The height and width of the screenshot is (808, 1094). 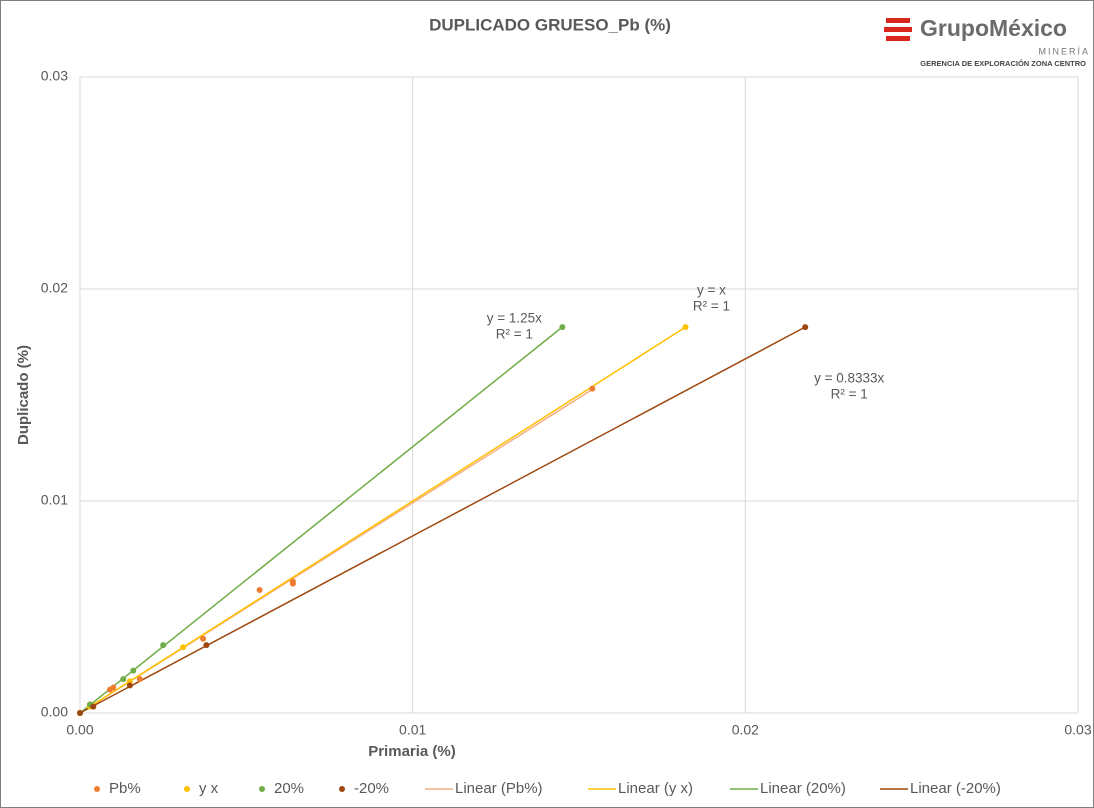 What do you see at coordinates (550, 24) in the screenshot?
I see `chart-title: DUPLICADO GRUESO_Pb (%)` at bounding box center [550, 24].